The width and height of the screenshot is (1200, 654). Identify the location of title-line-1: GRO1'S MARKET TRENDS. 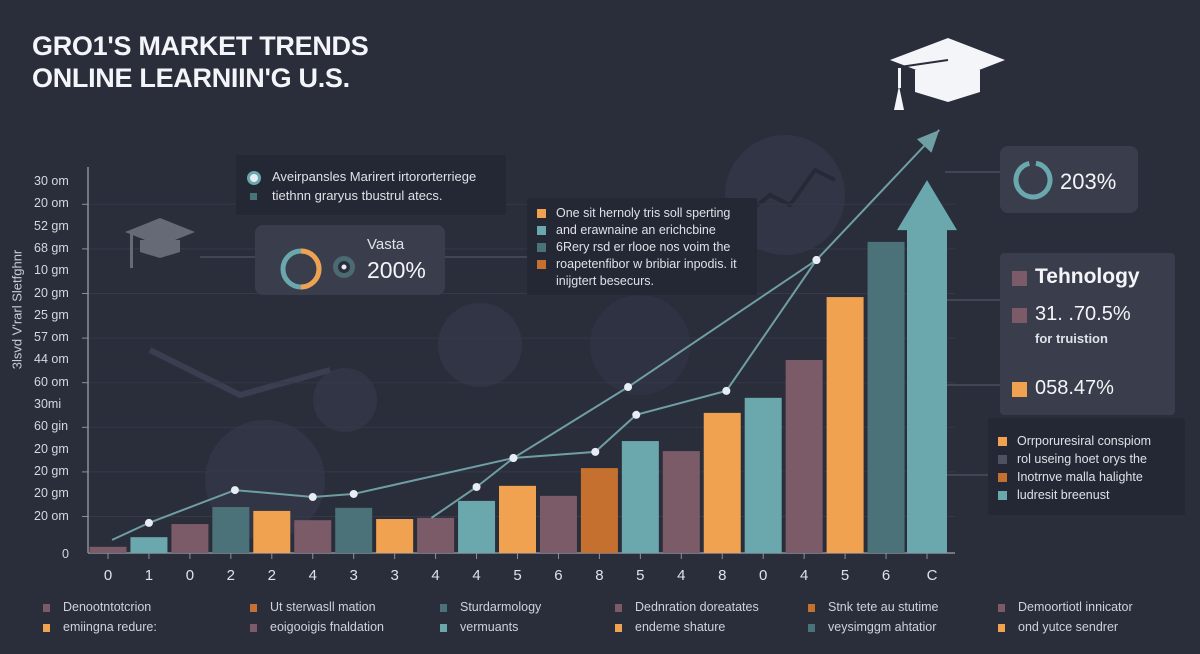
(200, 46).